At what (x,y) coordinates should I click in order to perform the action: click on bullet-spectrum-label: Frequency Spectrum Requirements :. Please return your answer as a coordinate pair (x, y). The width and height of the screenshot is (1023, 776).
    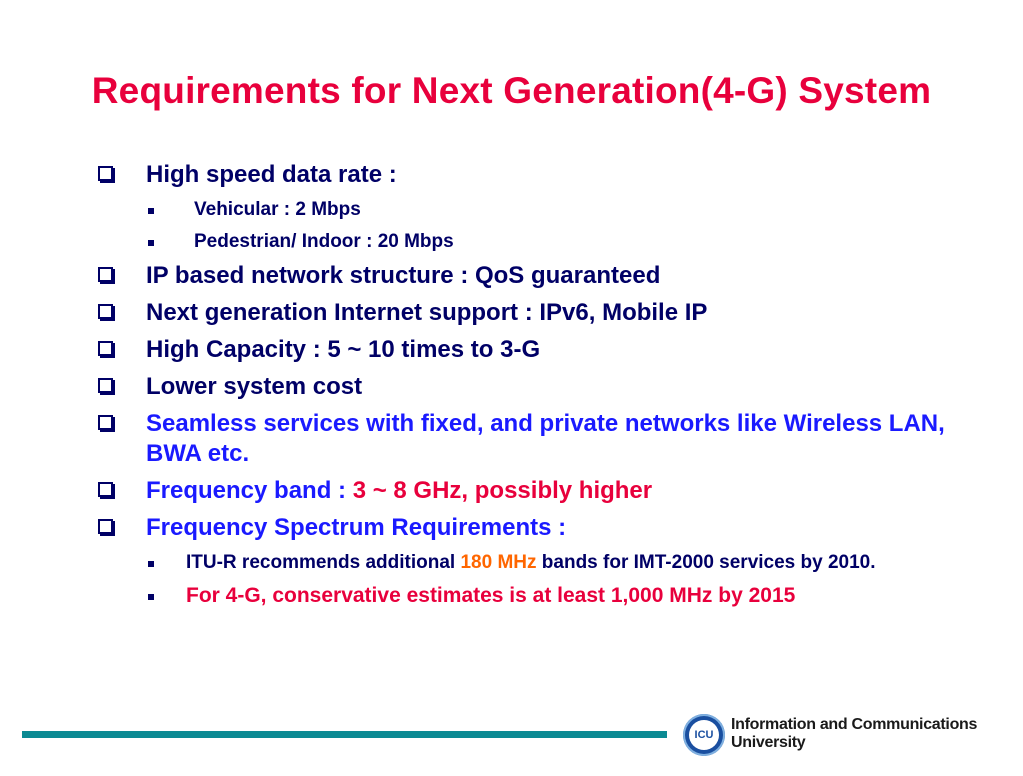
    Looking at the image, I should click on (356, 527).